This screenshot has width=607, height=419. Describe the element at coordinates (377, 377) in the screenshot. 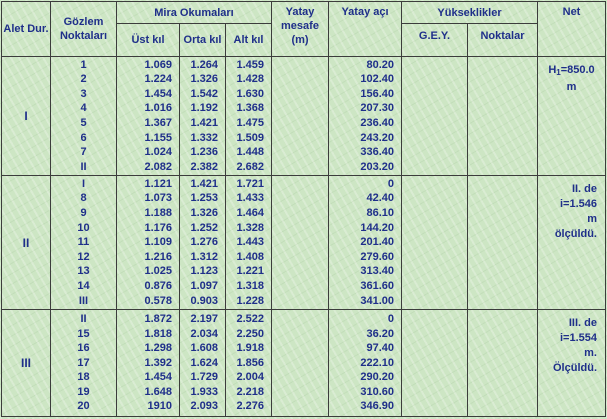

I see `list-item: 290.20` at that location.